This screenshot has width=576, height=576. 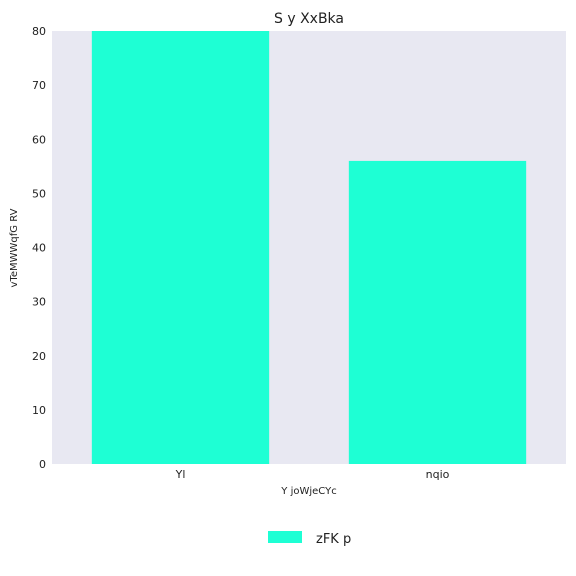 I want to click on chart-title: S y XxBka, so click(x=309, y=19).